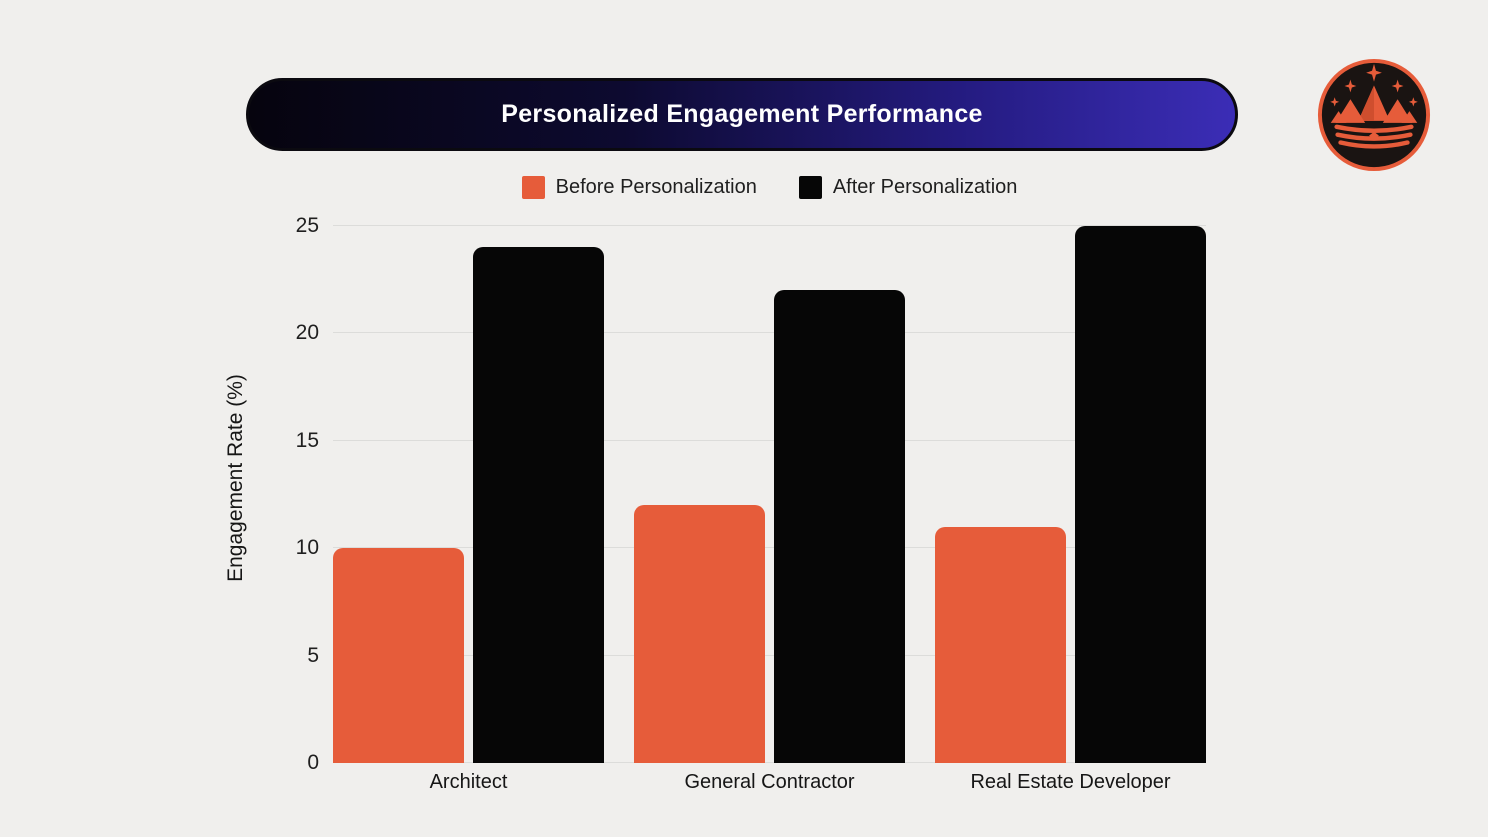 This screenshot has width=1488, height=837. I want to click on y-tick-label-25: 25, so click(307, 225).